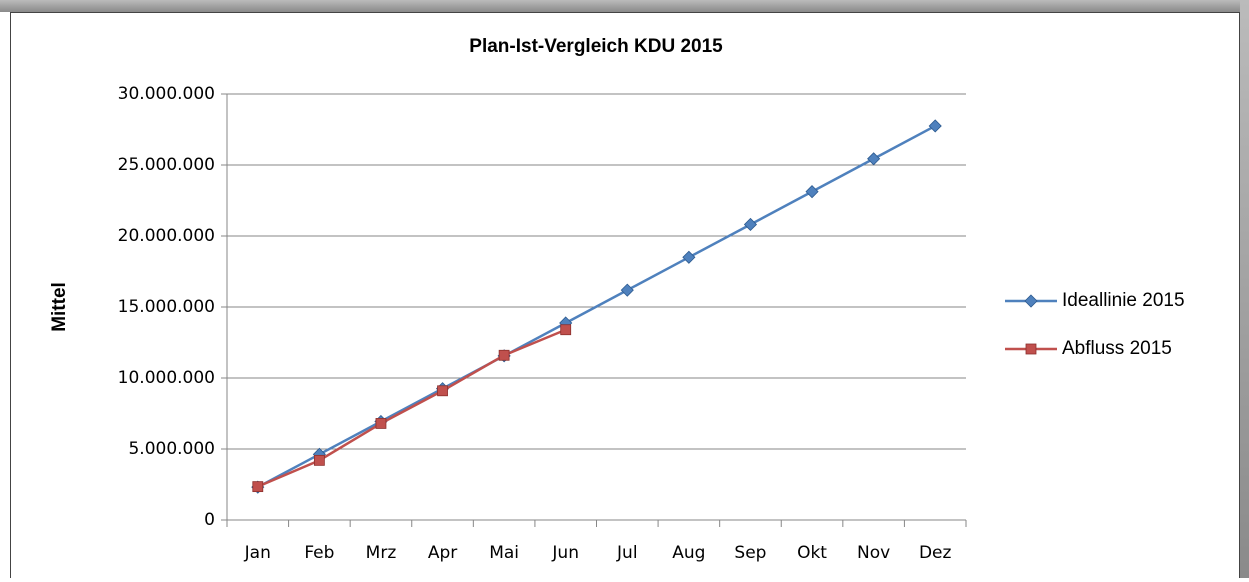 The height and width of the screenshot is (582, 1249). Describe the element at coordinates (171, 449) in the screenshot. I see `y-tick-label: 5.000.000` at that location.